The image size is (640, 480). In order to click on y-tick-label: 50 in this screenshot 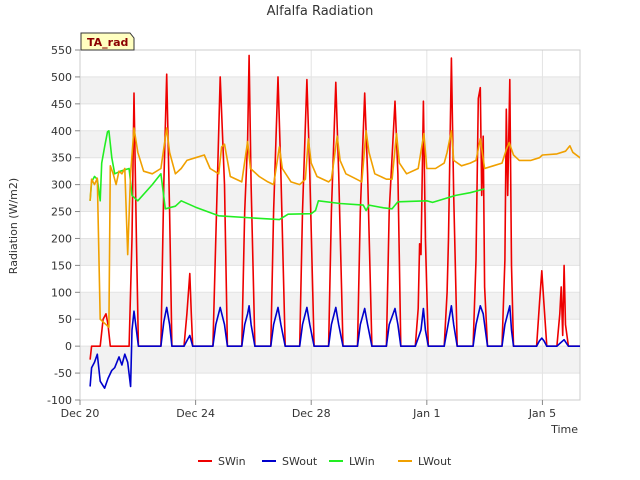, I will do `click(65, 319)`.